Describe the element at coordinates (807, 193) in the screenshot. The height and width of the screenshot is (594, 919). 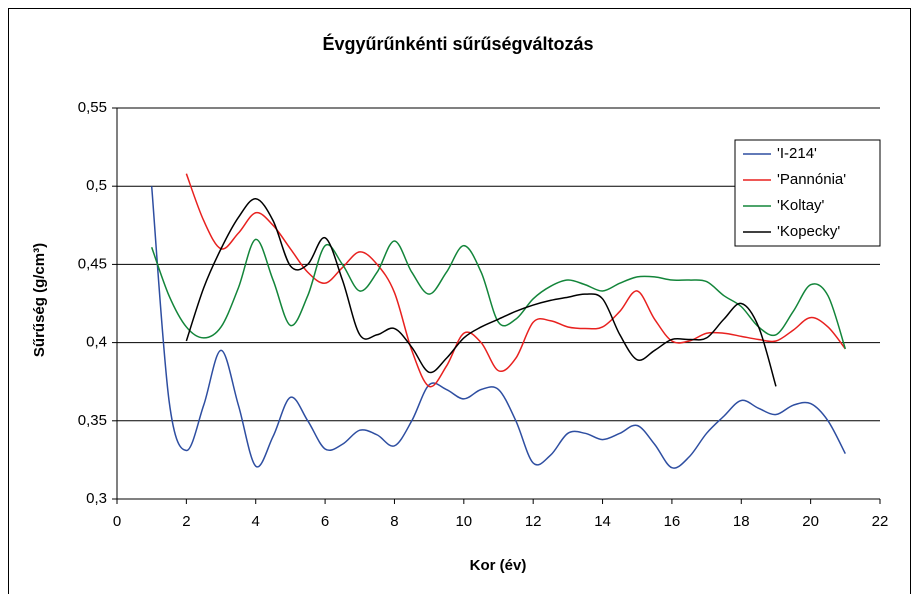
I see `legend-box` at that location.